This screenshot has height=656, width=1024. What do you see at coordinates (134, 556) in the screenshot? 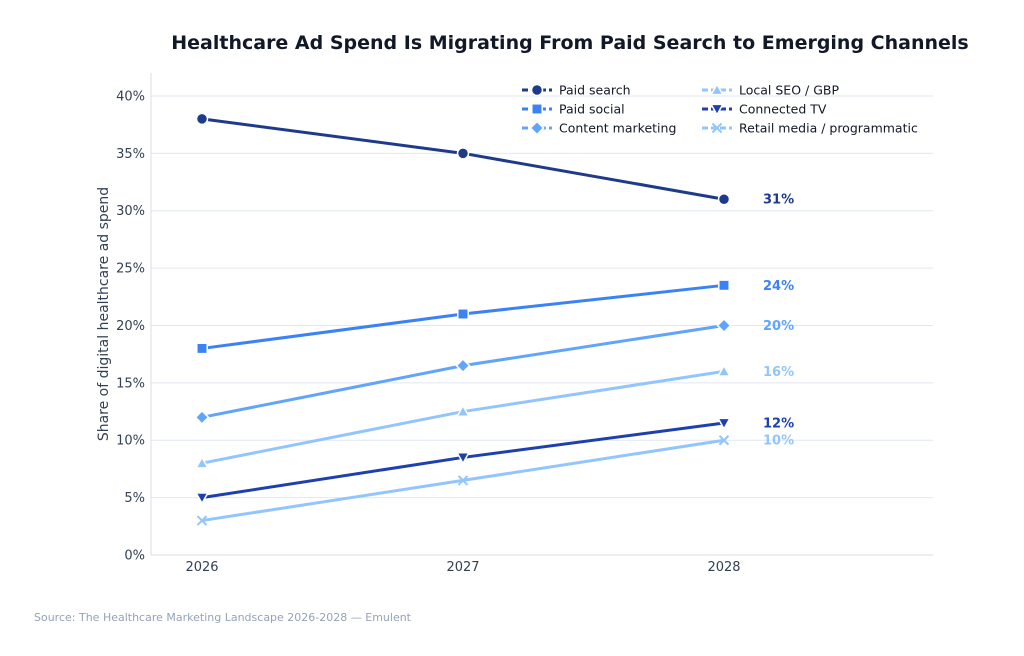
I see `y-tick-label: 0%` at bounding box center [134, 556].